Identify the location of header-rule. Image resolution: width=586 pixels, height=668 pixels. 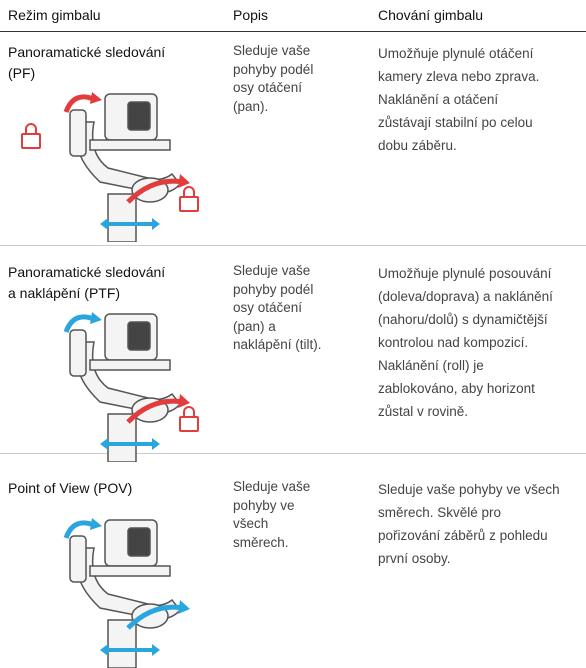
(293, 31).